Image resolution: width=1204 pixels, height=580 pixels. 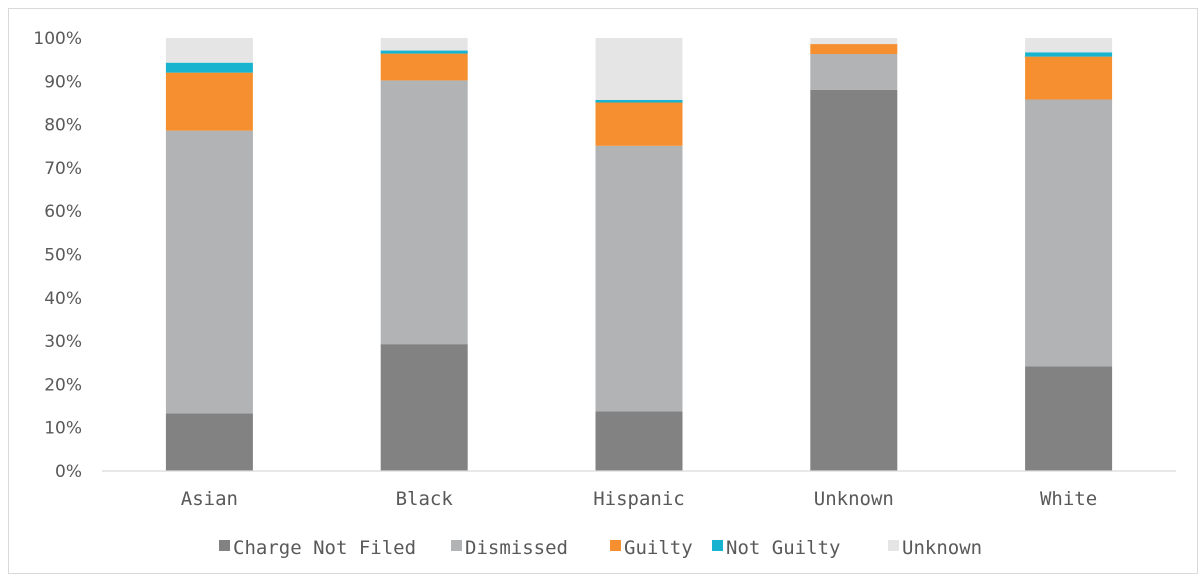 What do you see at coordinates (854, 499) in the screenshot?
I see `x-category-label: Unknown` at bounding box center [854, 499].